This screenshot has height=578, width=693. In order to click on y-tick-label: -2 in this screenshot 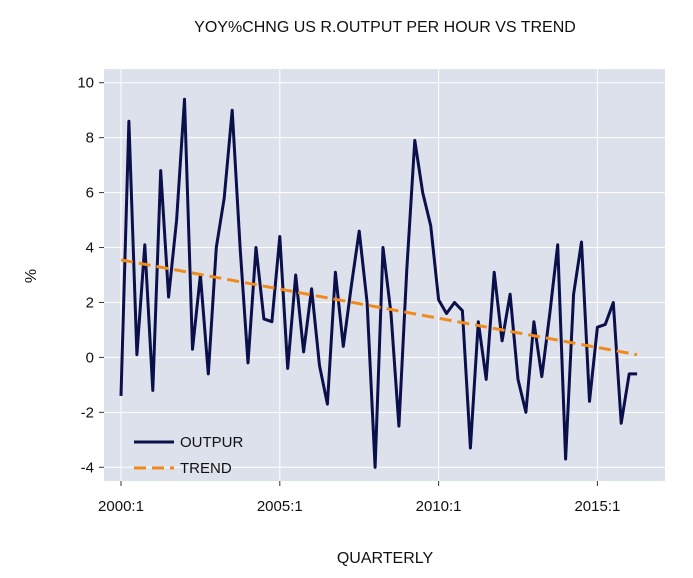, I will do `click(87, 412)`.